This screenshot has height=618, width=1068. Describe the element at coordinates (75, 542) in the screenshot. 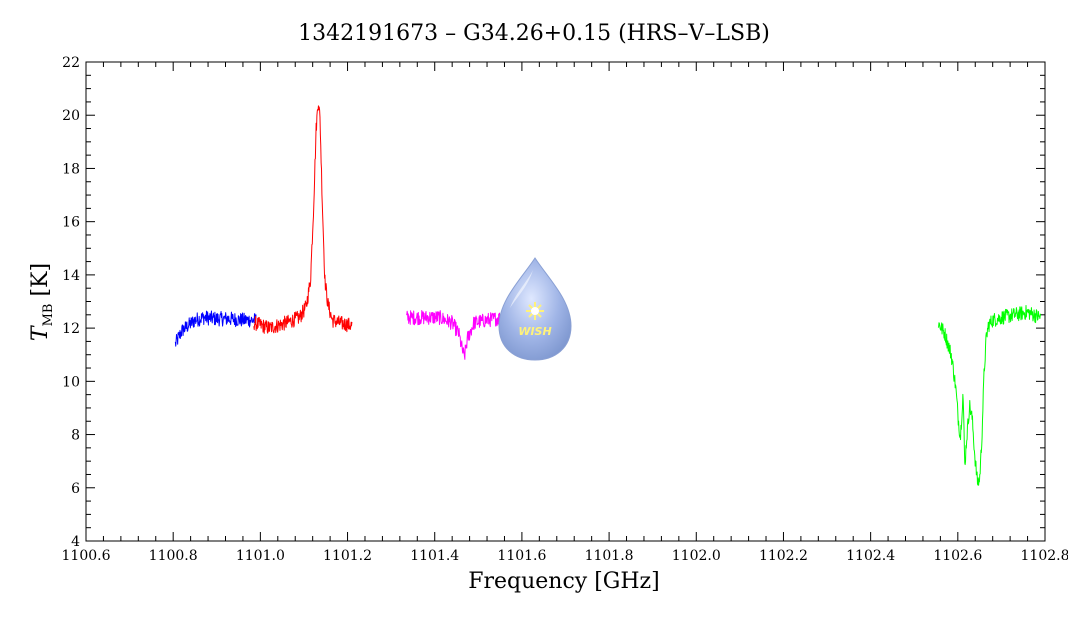

I see `y-tick-label: 4` at that location.